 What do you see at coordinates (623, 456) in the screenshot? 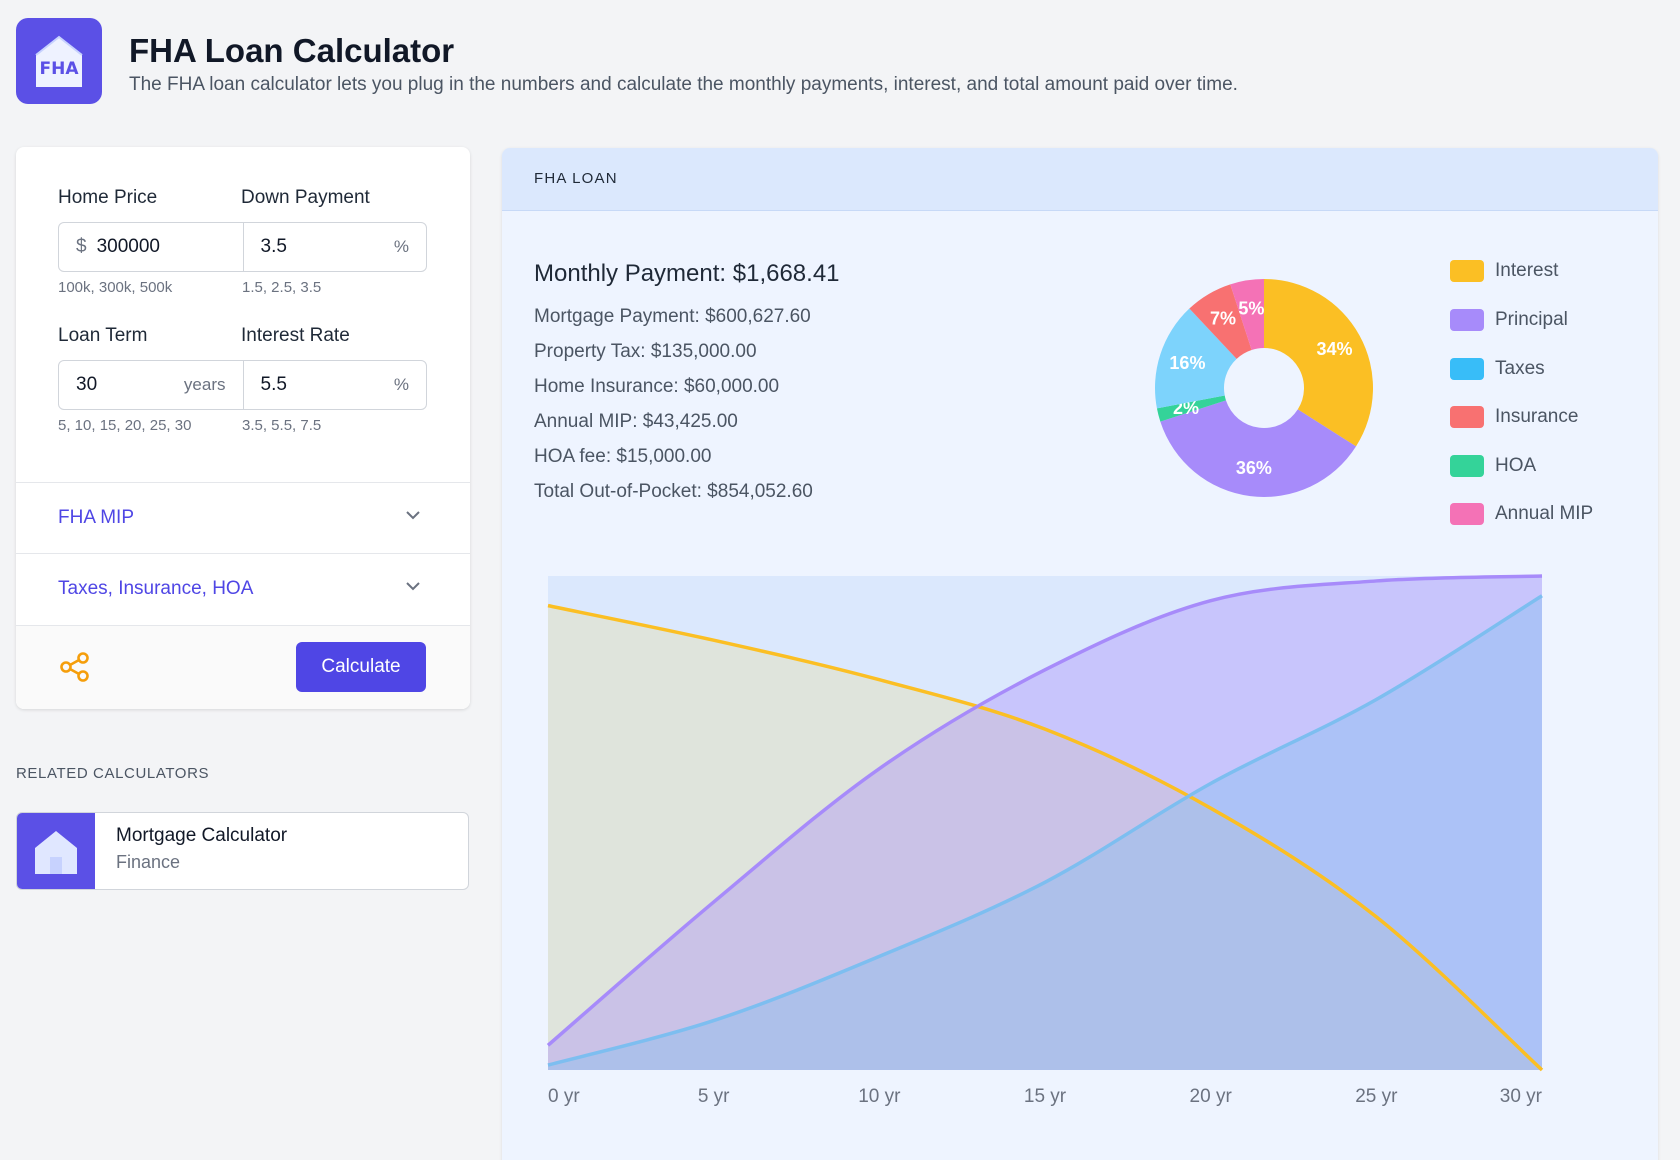
I see `hoa-fee-line: HOA fee: $15,000.00` at bounding box center [623, 456].